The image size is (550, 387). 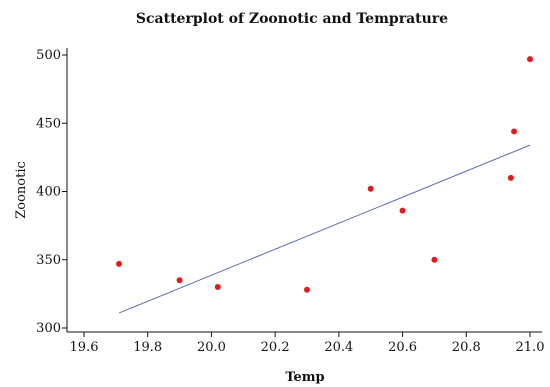 I want to click on chart-title: Scatterplot of Zoonotic and Temprature, so click(x=292, y=19).